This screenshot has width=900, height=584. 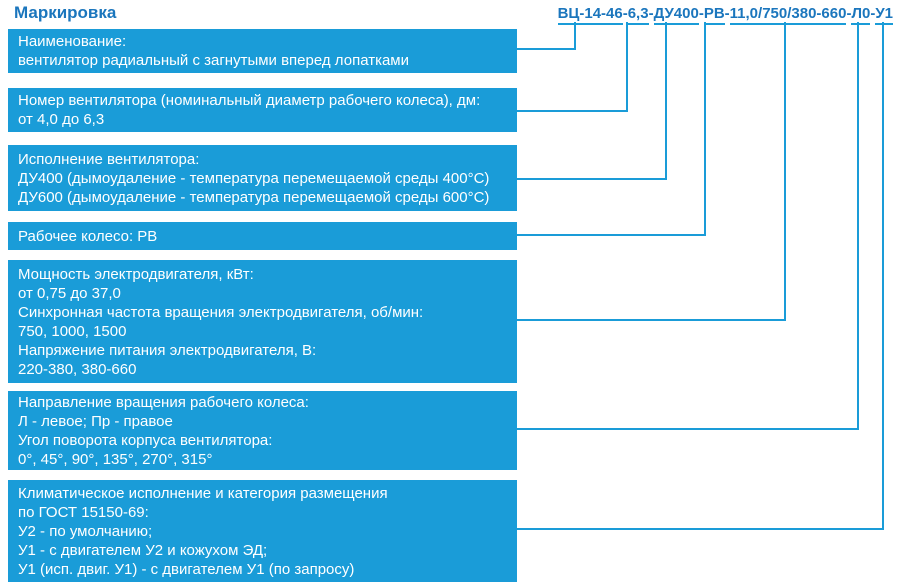 What do you see at coordinates (788, 15) in the screenshot?
I see `code-segment-motor: 11,0/750/380-660` at bounding box center [788, 15].